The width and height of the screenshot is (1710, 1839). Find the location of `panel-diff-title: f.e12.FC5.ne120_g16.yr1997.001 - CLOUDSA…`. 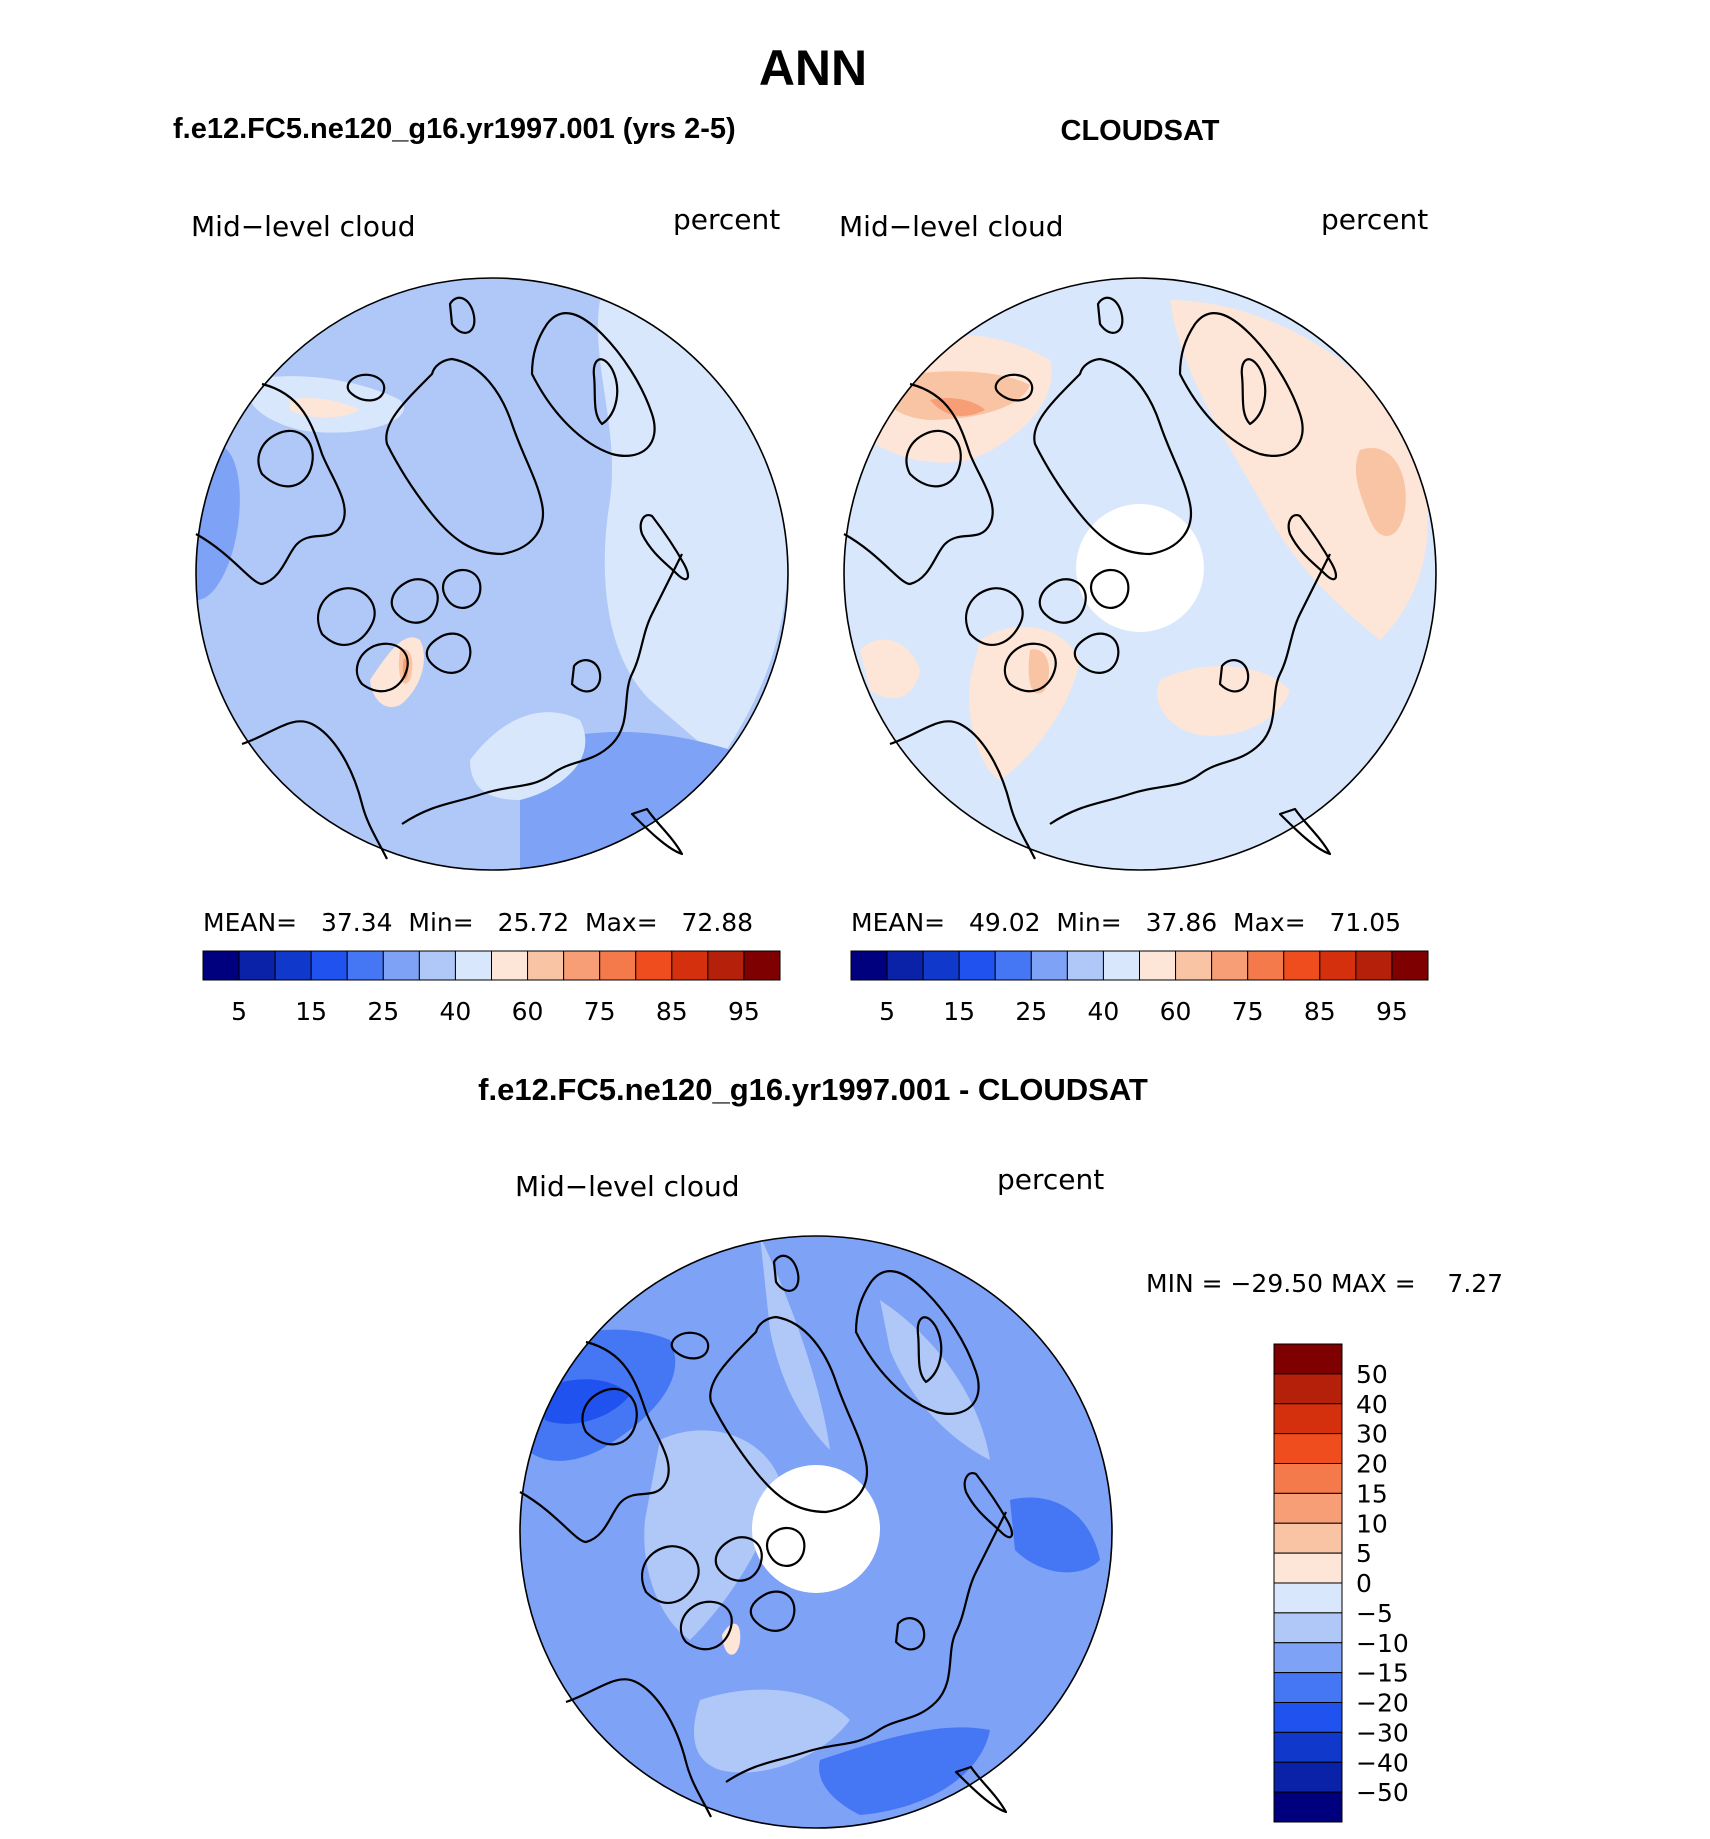

panel-diff-title: f.e12.FC5.ne120_g16.yr1997.001 - CLOUDSA… is located at coordinates (813, 1089).